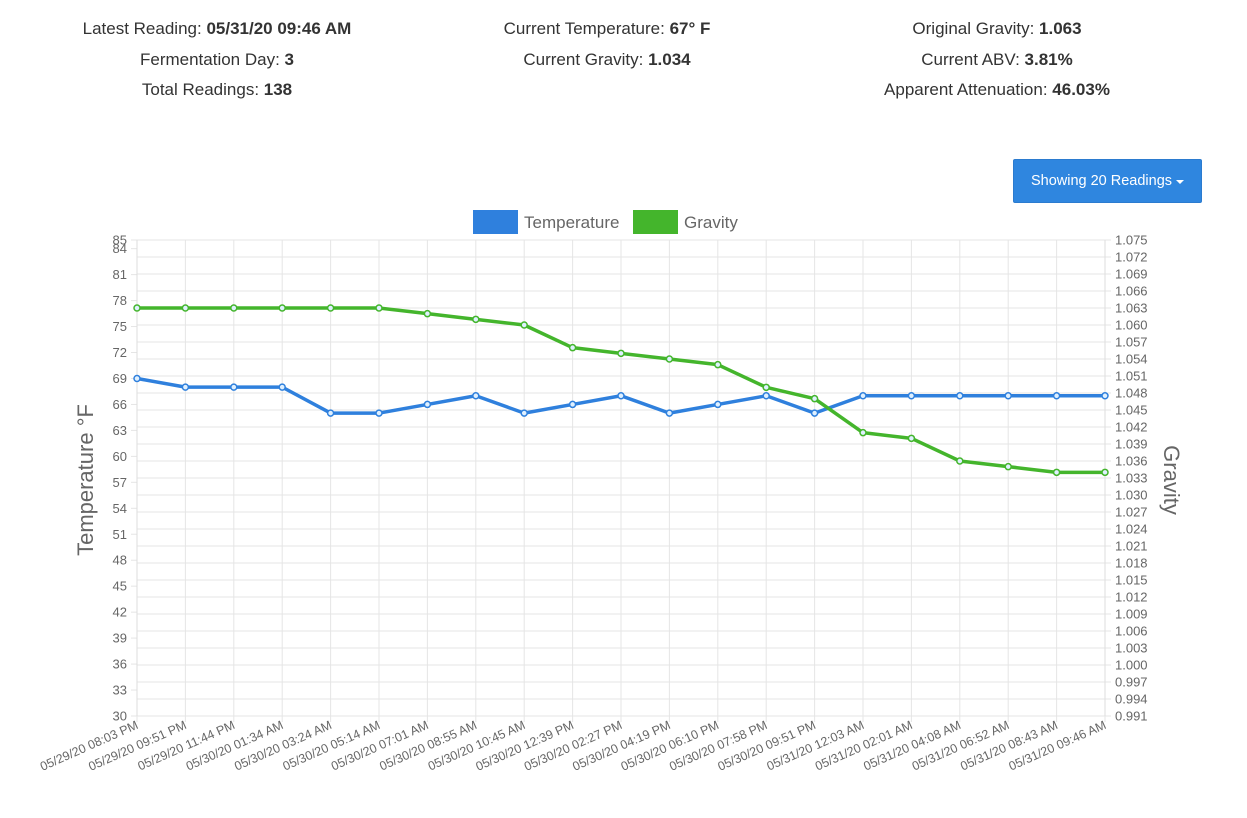  What do you see at coordinates (1131, 291) in the screenshot?
I see `y2-tick-label: 1.066` at bounding box center [1131, 291].